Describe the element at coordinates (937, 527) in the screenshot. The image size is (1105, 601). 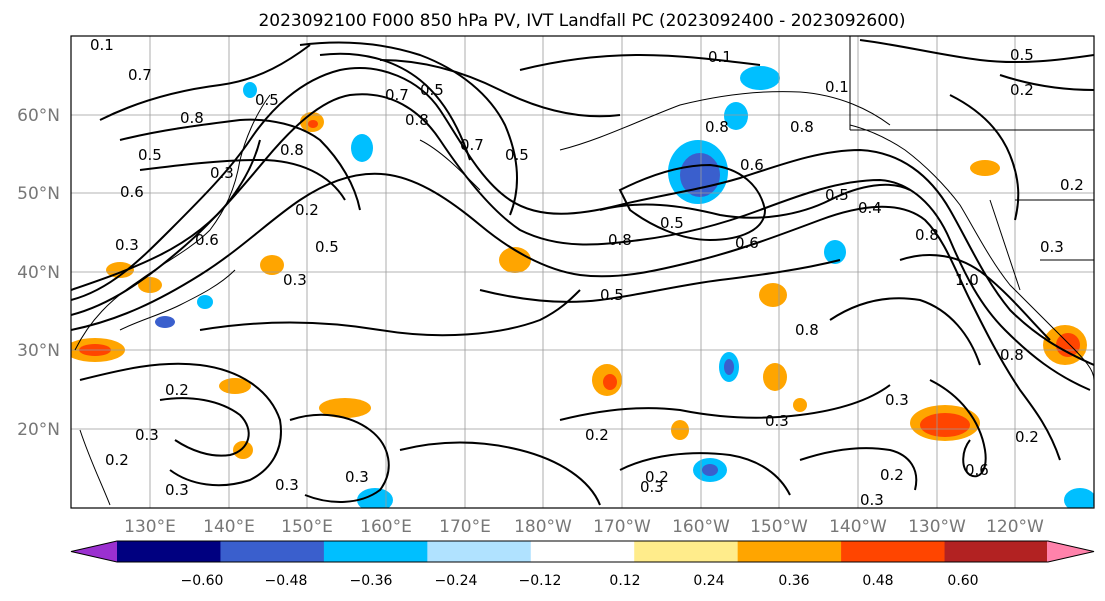
I see `lon-label: 130°W` at that location.